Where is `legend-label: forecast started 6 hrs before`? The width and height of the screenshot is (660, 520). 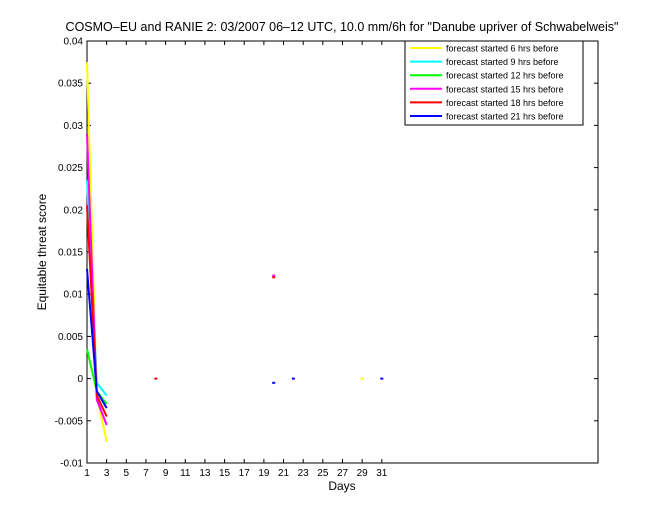
legend-label: forecast started 6 hrs before is located at coordinates (502, 49).